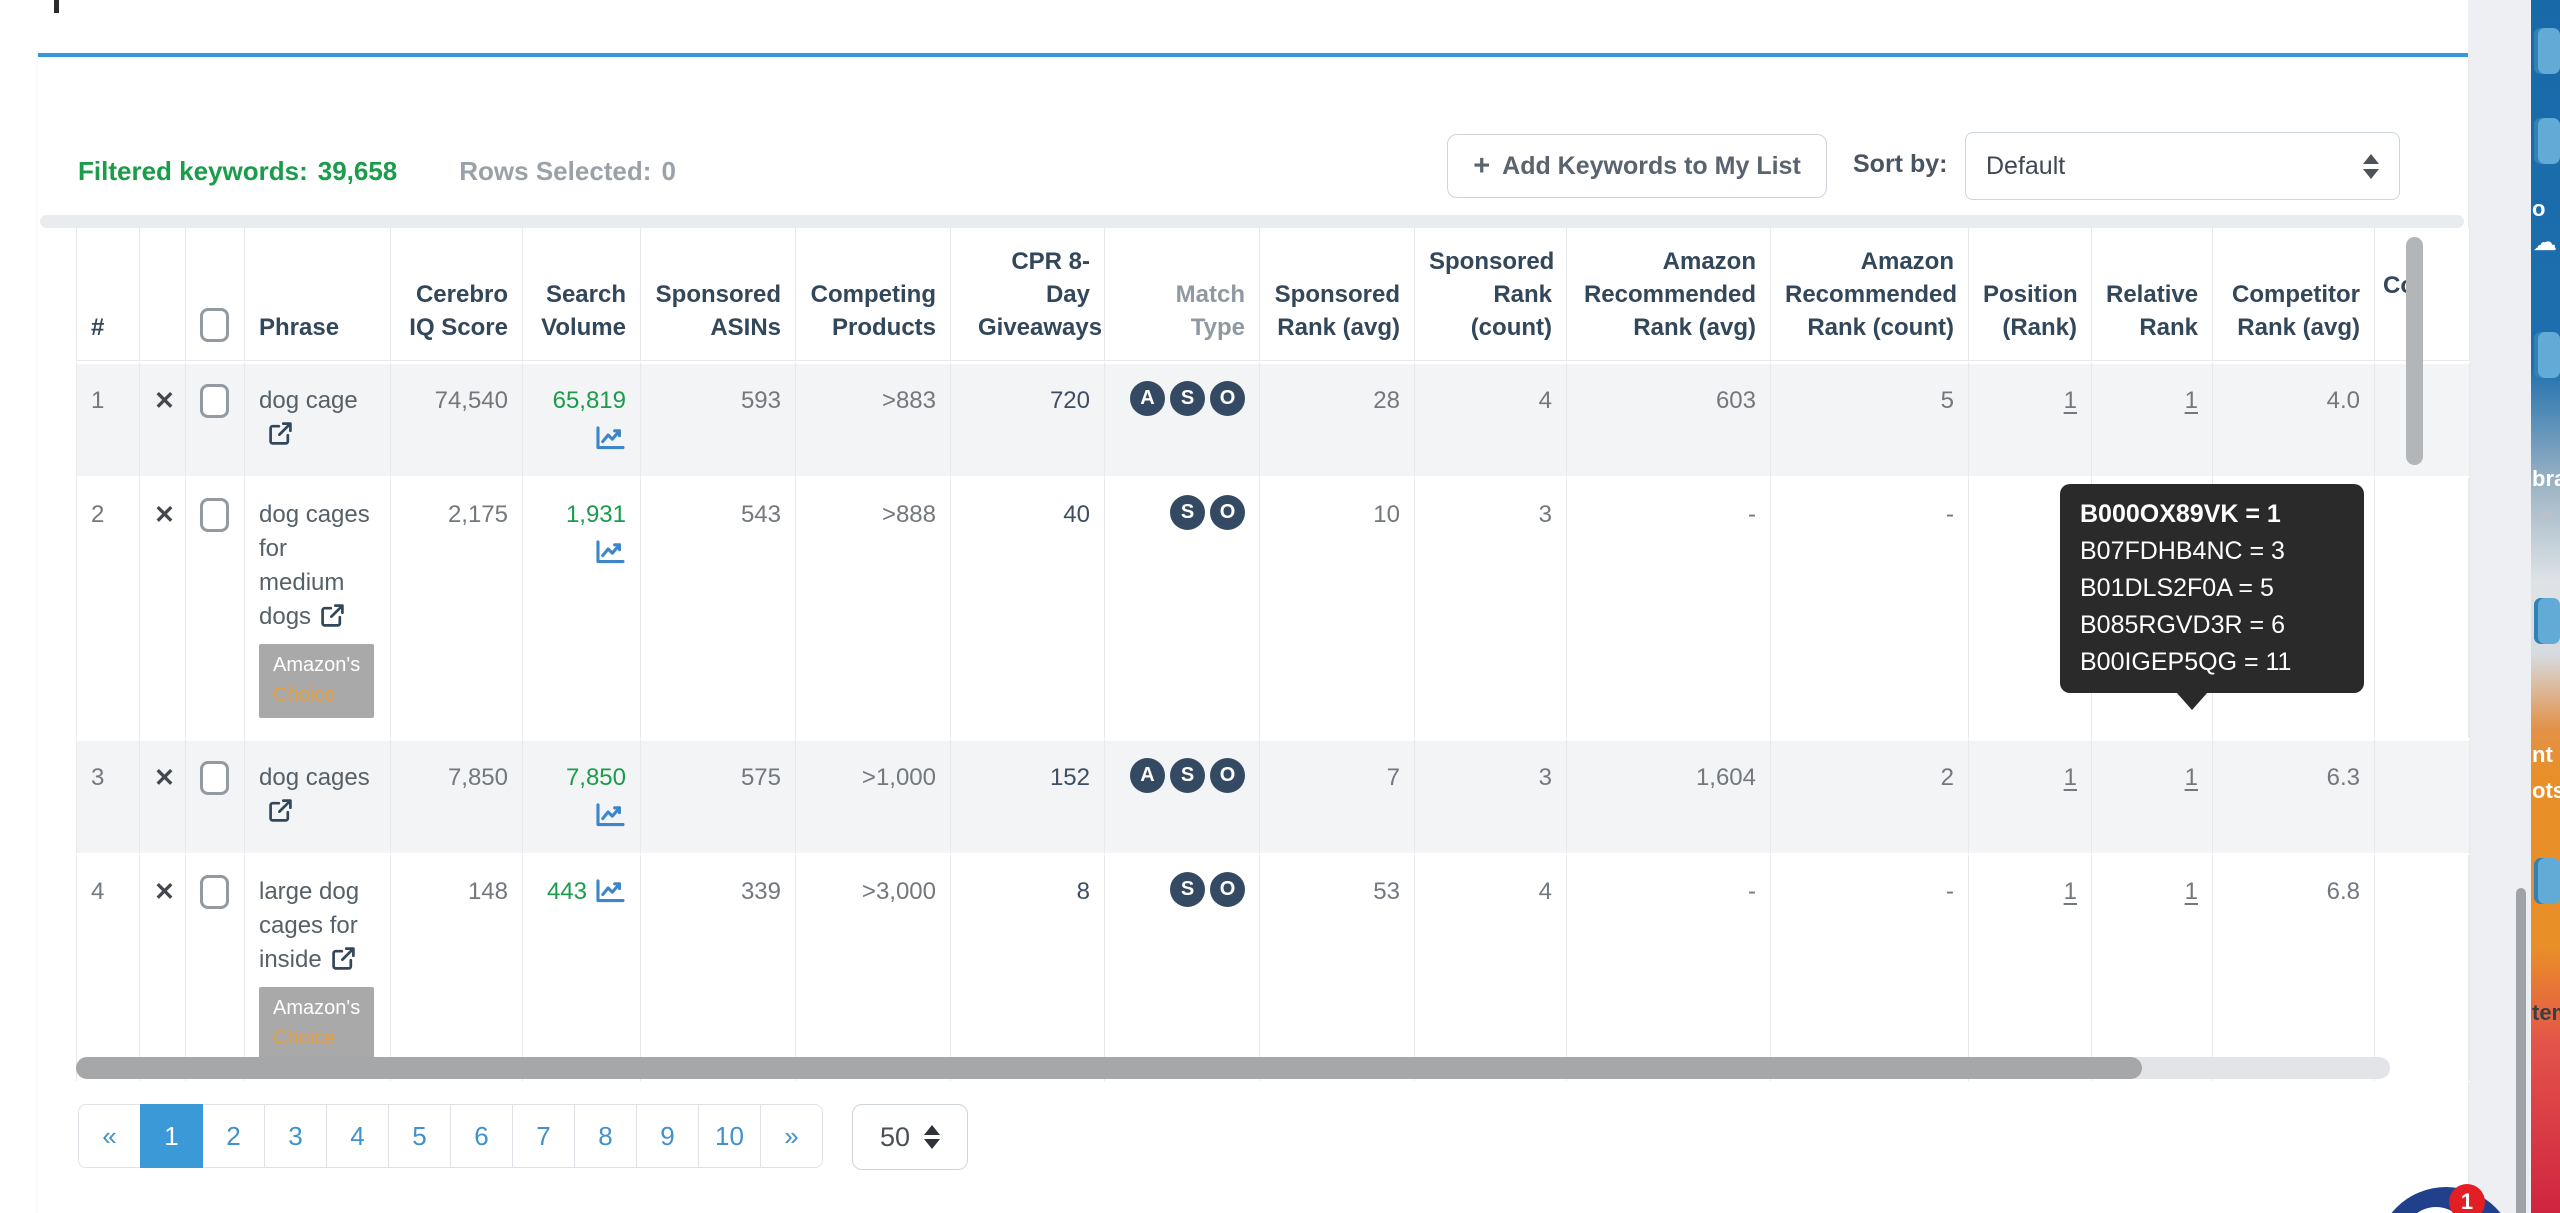  Describe the element at coordinates (2521, 1050) in the screenshot. I see `browser-vertical-scrollbar` at that location.